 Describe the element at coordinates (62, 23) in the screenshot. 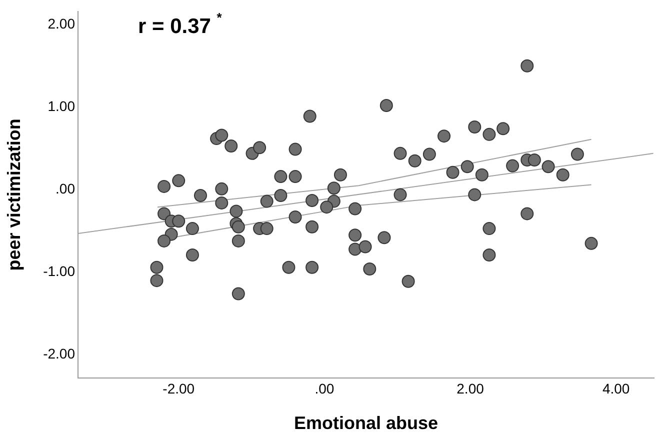

I see `y-tick-label: 2.00` at that location.